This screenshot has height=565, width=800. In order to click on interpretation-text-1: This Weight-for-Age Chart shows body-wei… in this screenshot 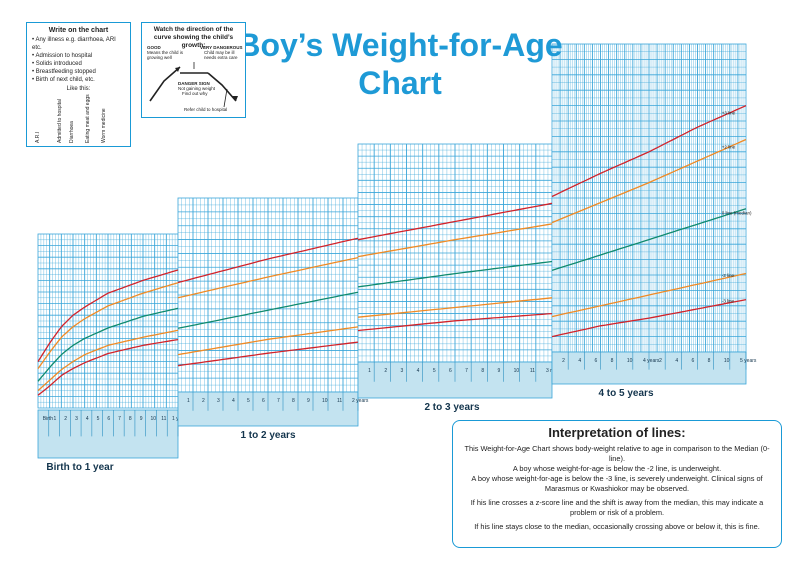, I will do `click(617, 453)`.